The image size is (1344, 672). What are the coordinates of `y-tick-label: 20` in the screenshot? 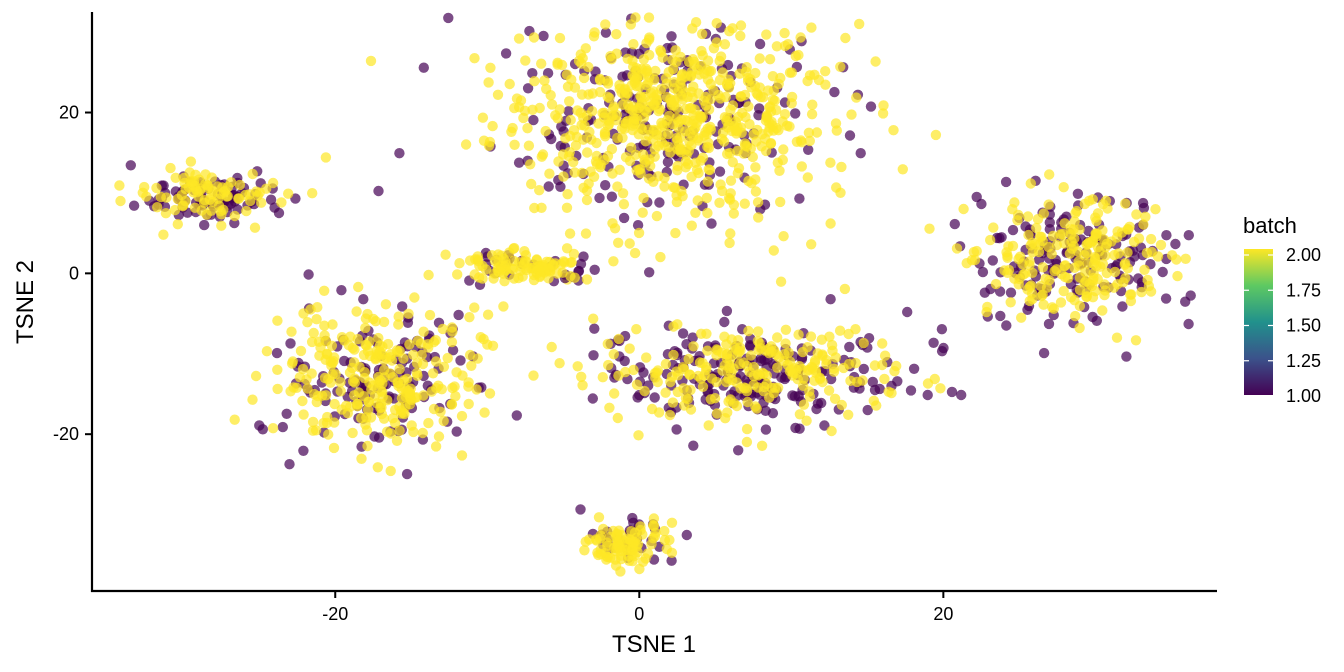 It's located at (69, 113).